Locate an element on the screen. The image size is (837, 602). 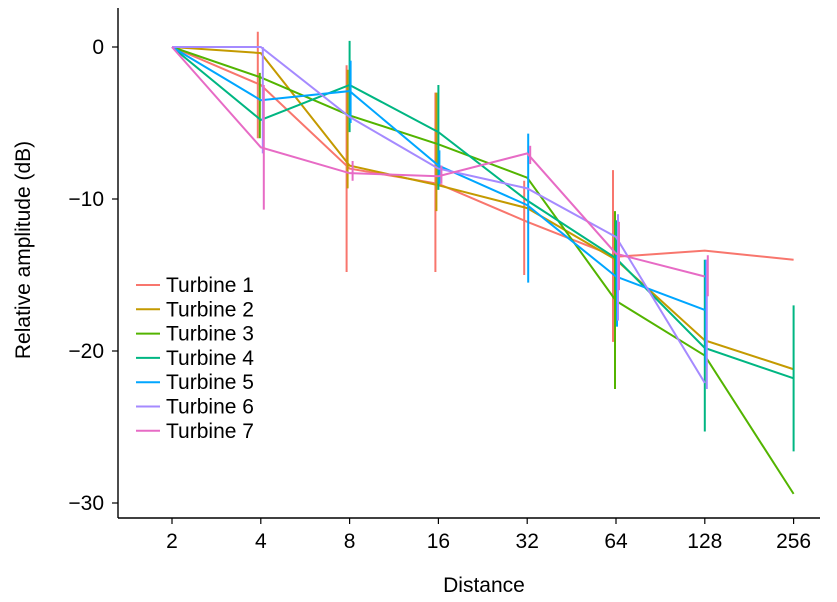
legend-label: Turbine 7 is located at coordinates (210, 431).